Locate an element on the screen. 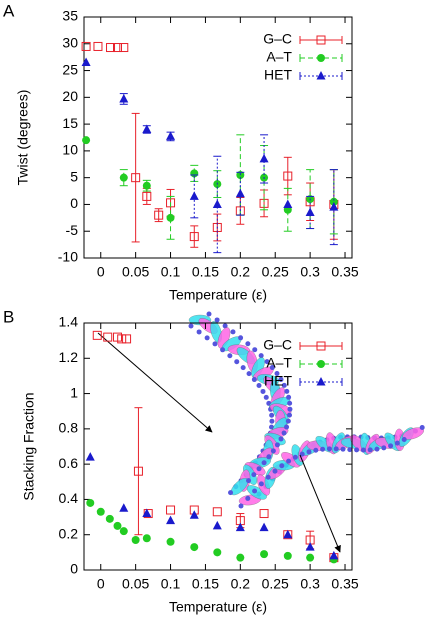 The height and width of the screenshot is (625, 437). y-tick-label: 15 is located at coordinates (70, 123).